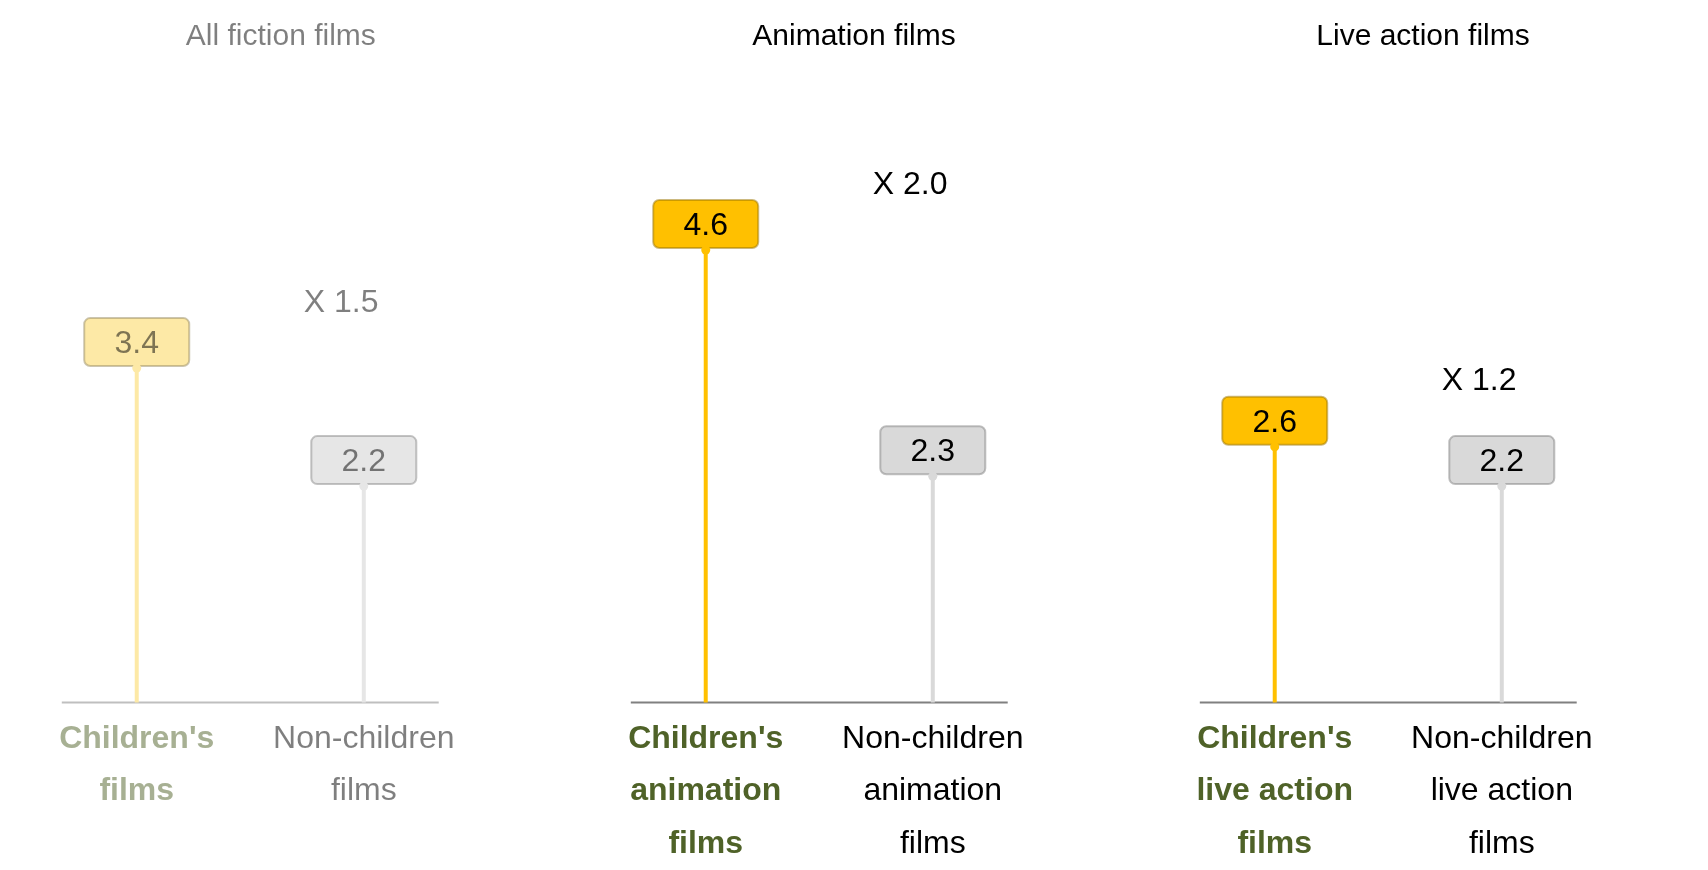 The image size is (1708, 870). I want to click on x-tick-label: Children's live action films, so click(1274, 789).